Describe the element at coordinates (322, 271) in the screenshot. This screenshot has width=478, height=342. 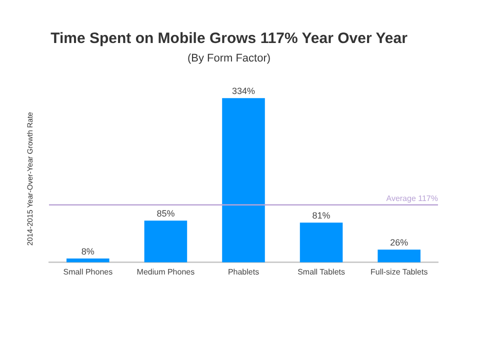
I see `x-tick-label: Small Tablets` at that location.